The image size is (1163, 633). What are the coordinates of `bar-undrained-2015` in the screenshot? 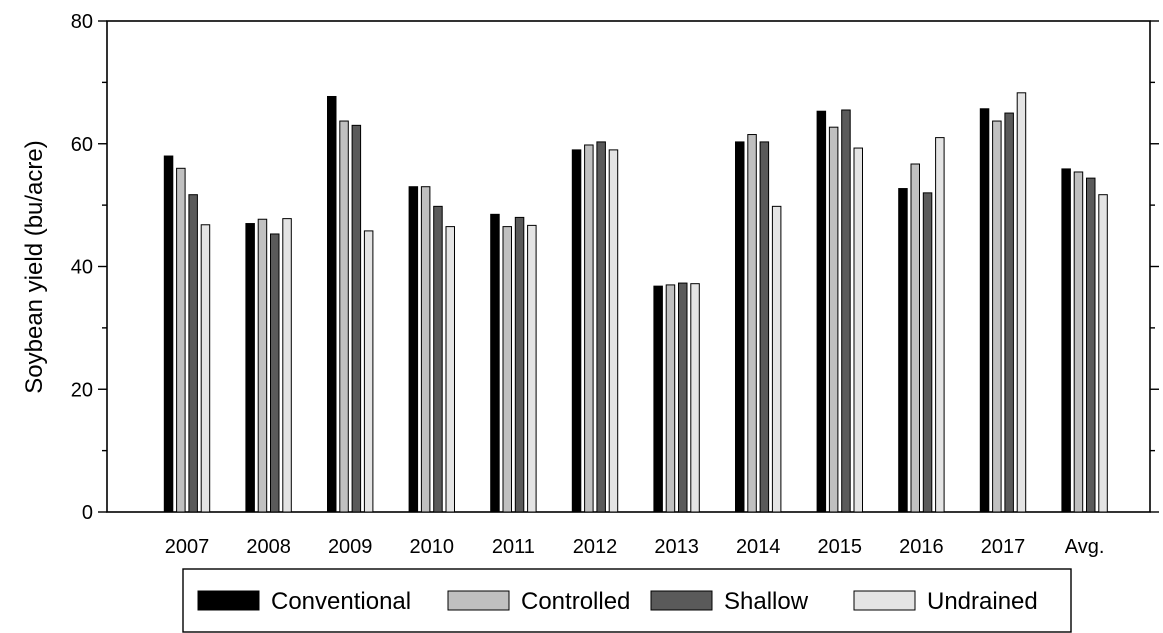 It's located at (858, 330).